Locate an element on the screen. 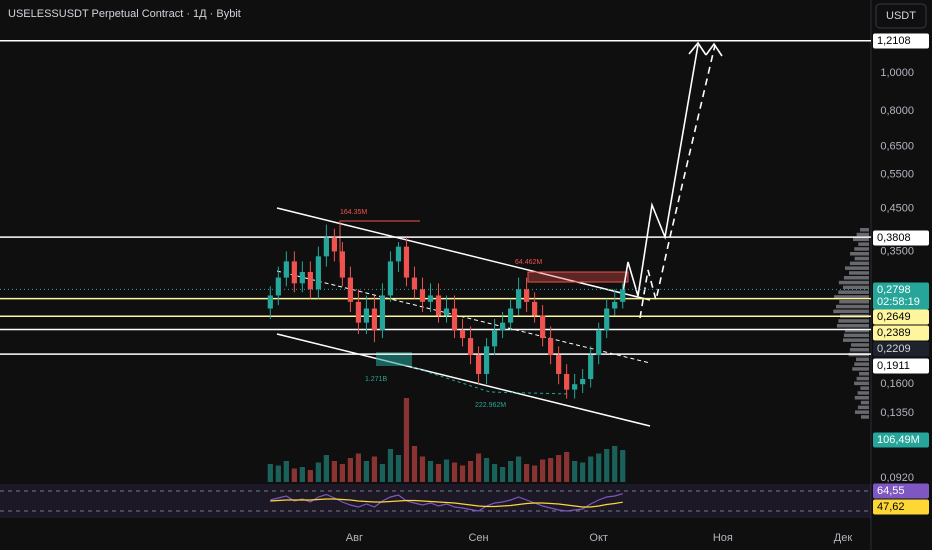  price-tag-label: 64,55 is located at coordinates (891, 491).